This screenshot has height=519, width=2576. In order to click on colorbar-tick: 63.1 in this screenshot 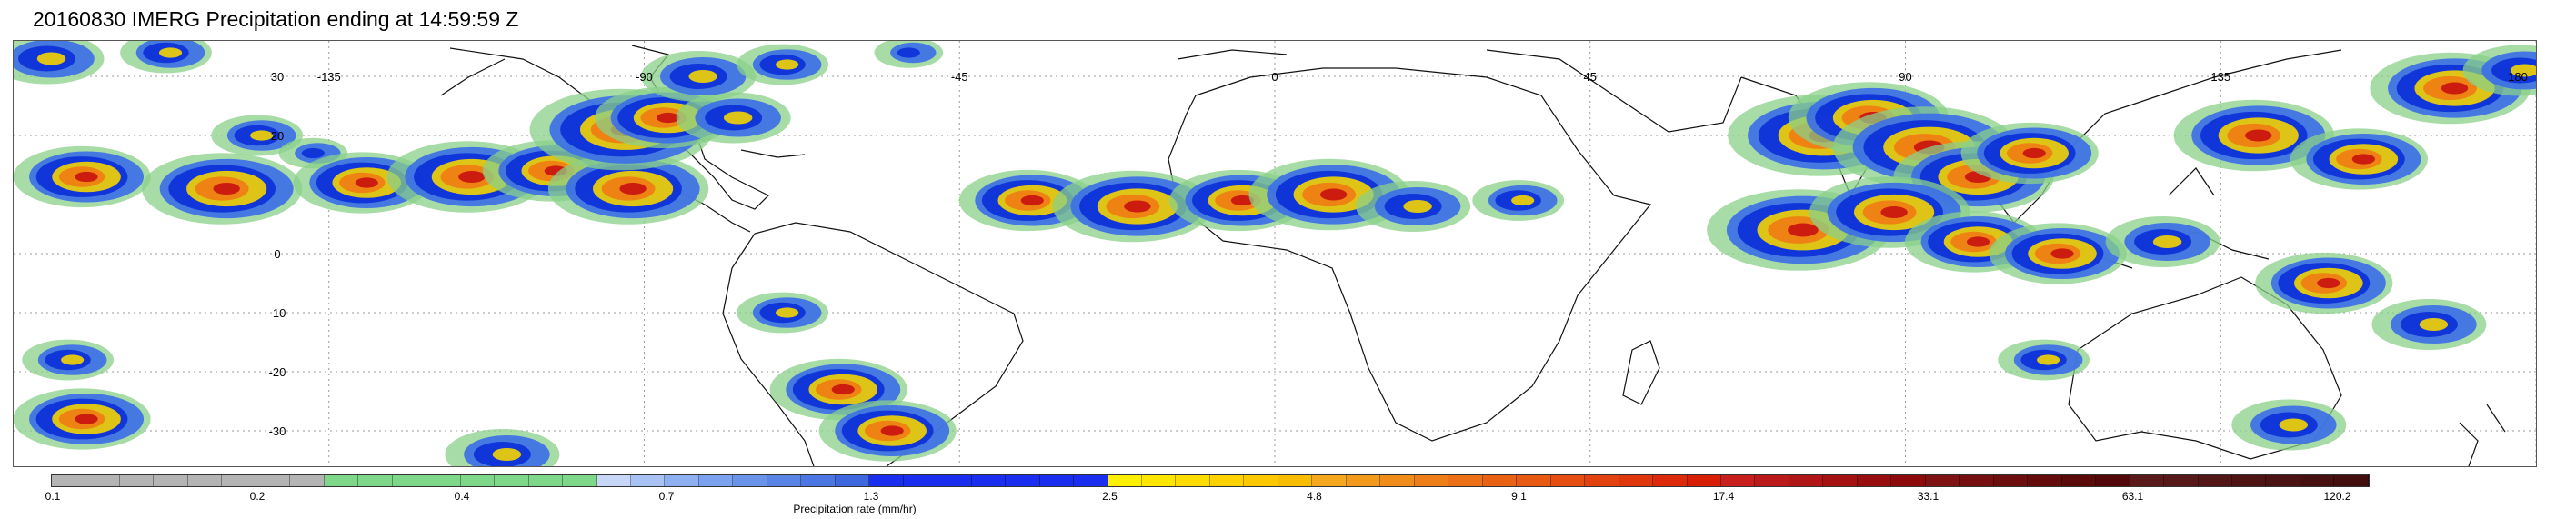, I will do `click(2132, 496)`.